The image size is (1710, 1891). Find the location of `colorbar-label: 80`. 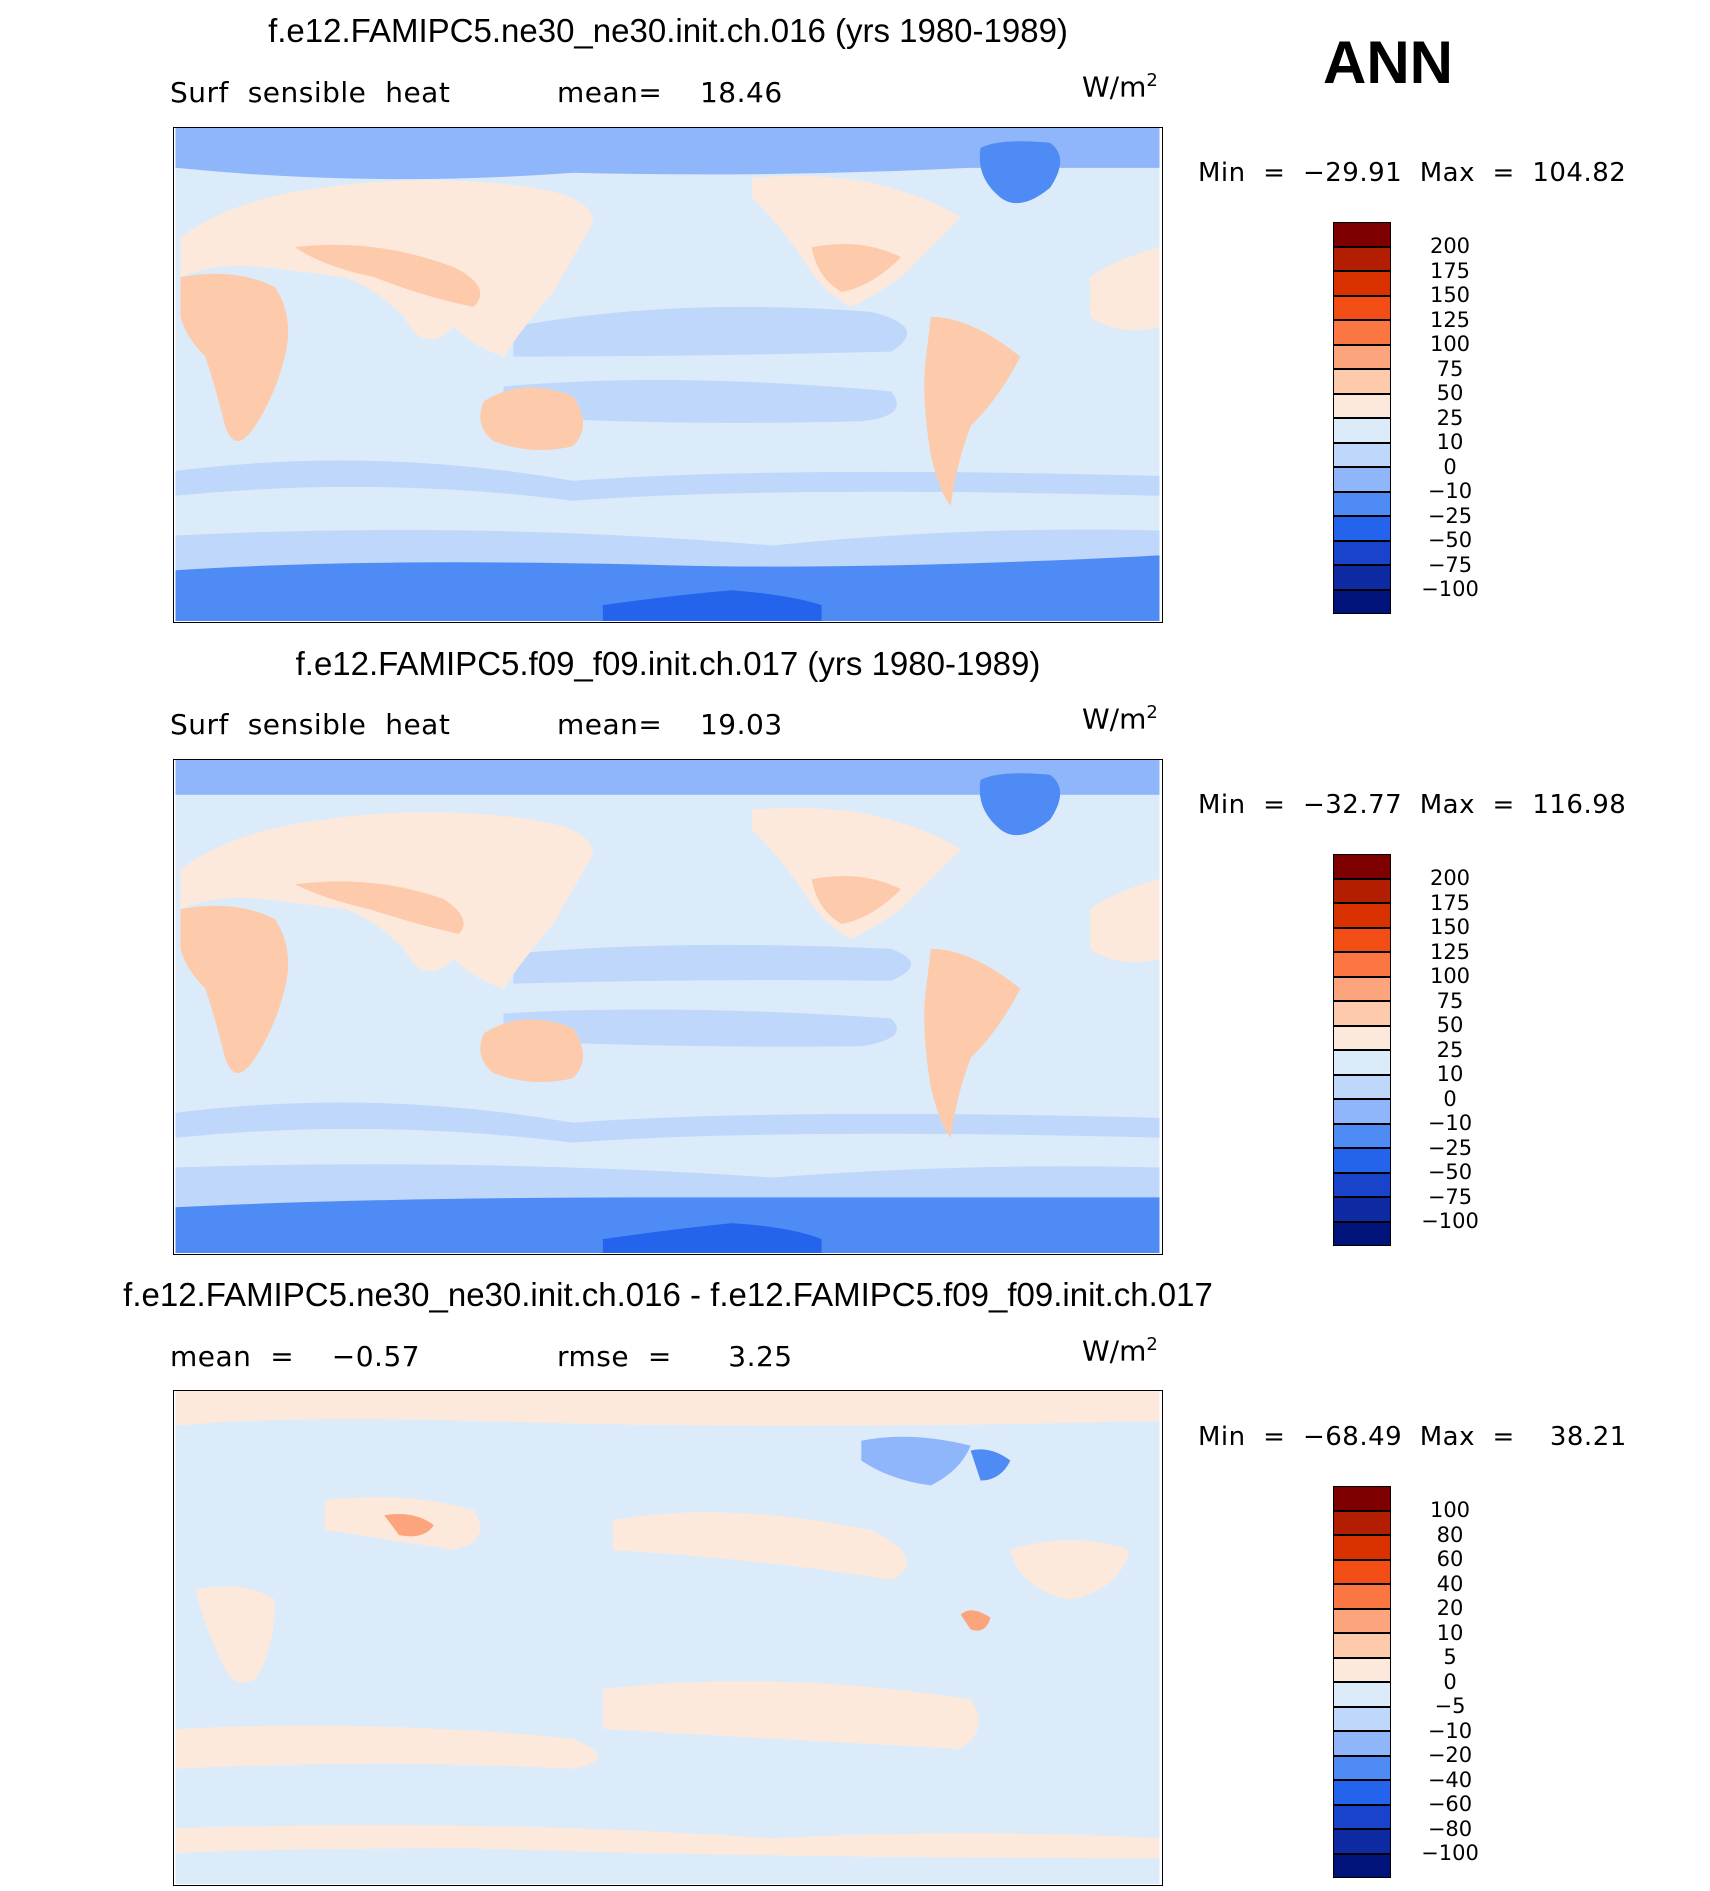

colorbar-label: 80 is located at coordinates (1450, 1534).